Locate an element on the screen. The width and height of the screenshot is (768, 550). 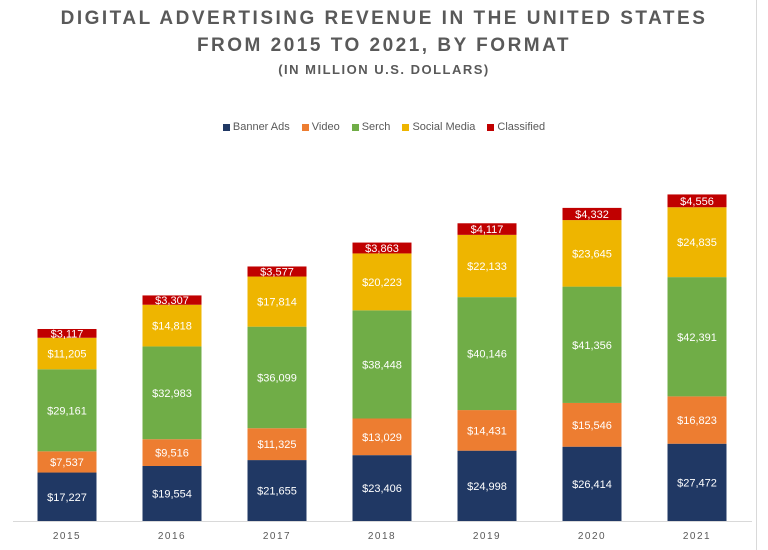
data-label: $4,332 is located at coordinates (592, 215).